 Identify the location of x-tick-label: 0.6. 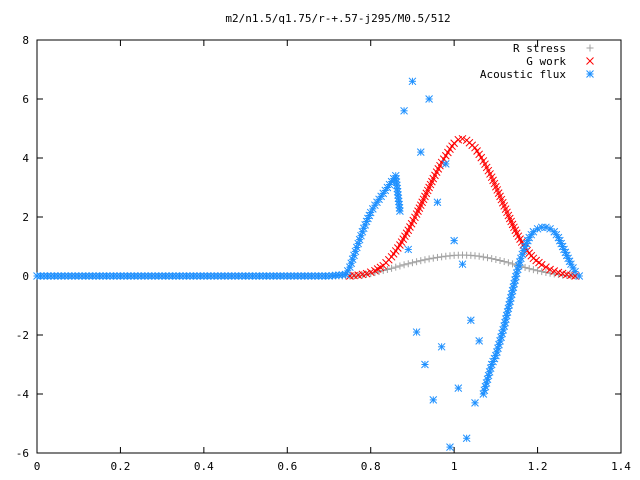
(287, 466).